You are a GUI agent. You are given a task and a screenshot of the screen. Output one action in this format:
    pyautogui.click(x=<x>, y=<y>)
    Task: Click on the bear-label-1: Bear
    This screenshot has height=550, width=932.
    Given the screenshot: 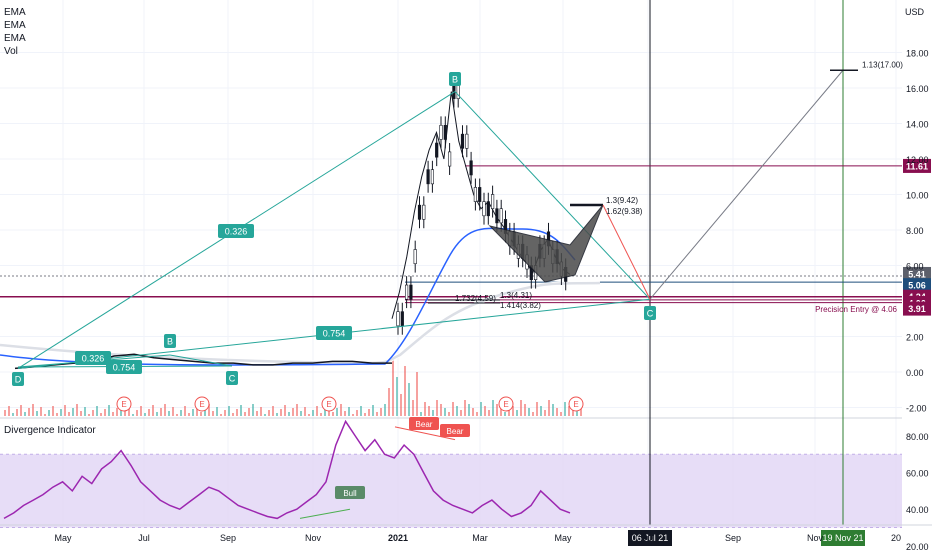 What is the action you would take?
    pyautogui.click(x=424, y=424)
    